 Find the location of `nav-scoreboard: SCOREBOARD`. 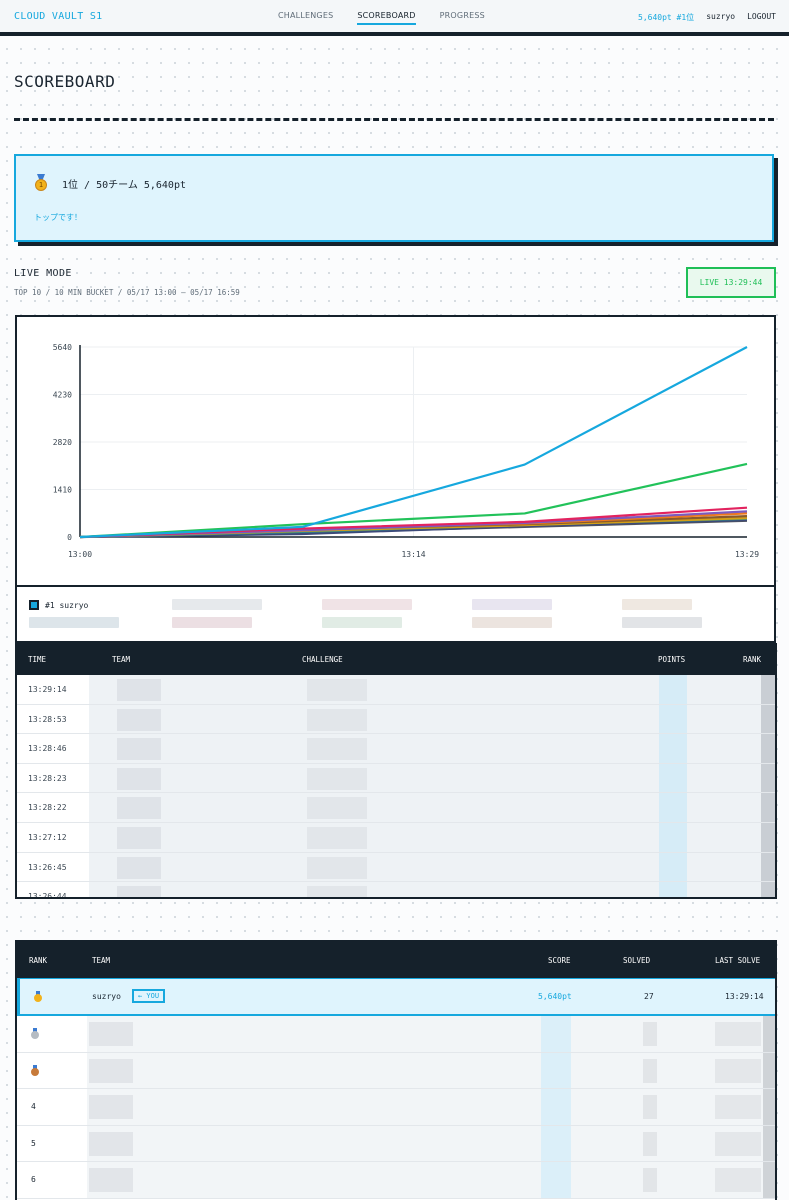

nav-scoreboard: SCOREBOARD is located at coordinates (386, 18).